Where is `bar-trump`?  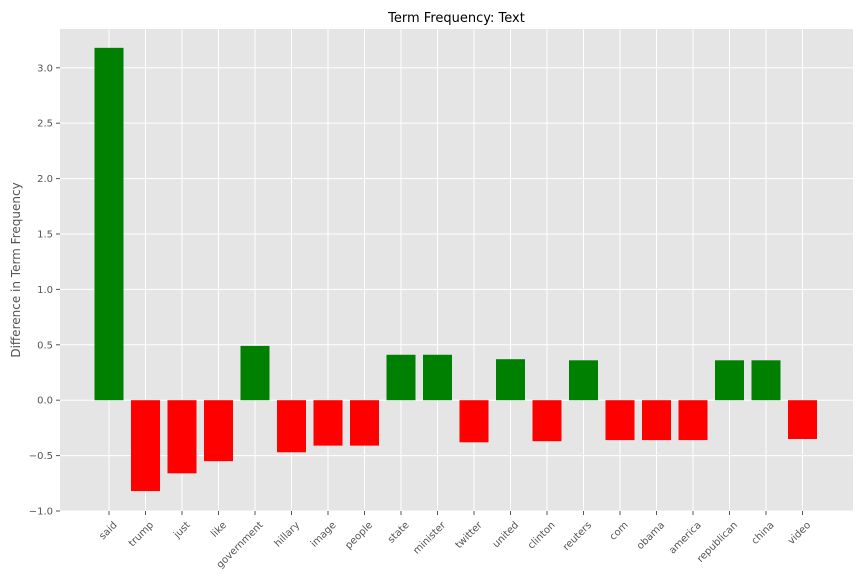 bar-trump is located at coordinates (145, 446).